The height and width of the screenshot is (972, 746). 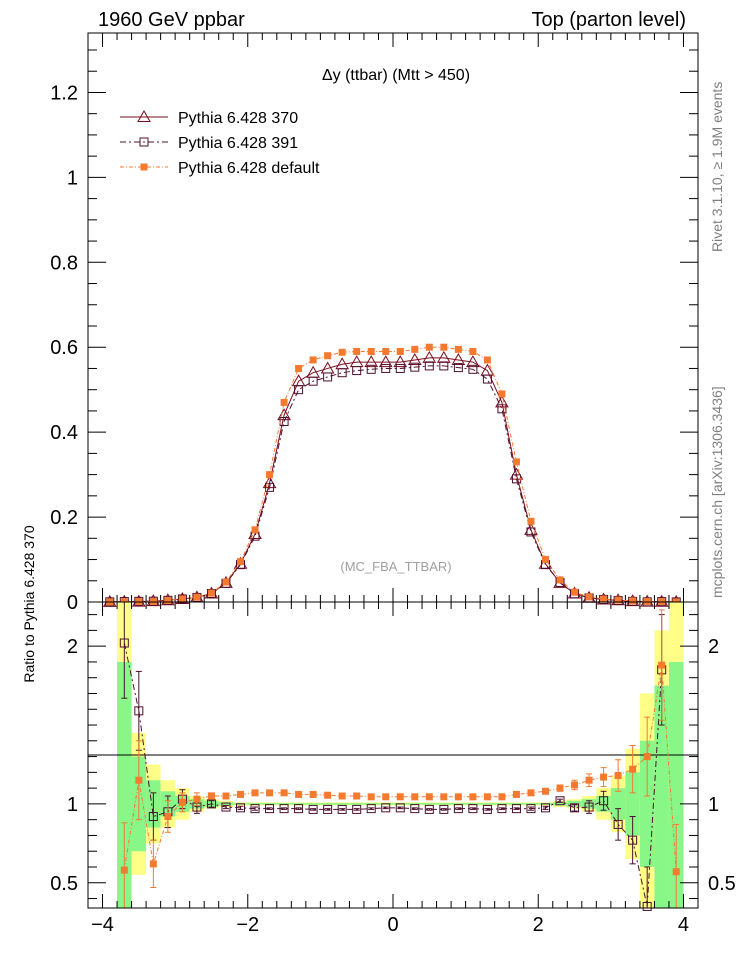 What do you see at coordinates (171, 20) in the screenshot?
I see `header-left: 1960 GeV ppbar` at bounding box center [171, 20].